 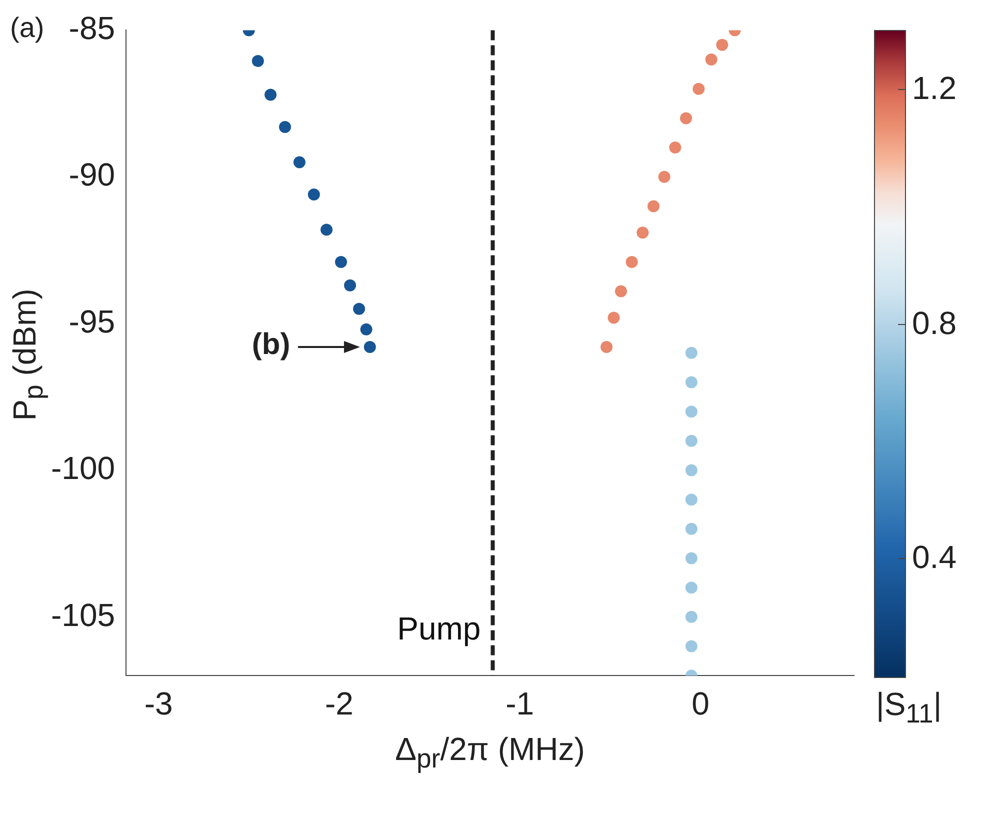 I want to click on color-bar-label: 1.2, so click(x=934, y=88).